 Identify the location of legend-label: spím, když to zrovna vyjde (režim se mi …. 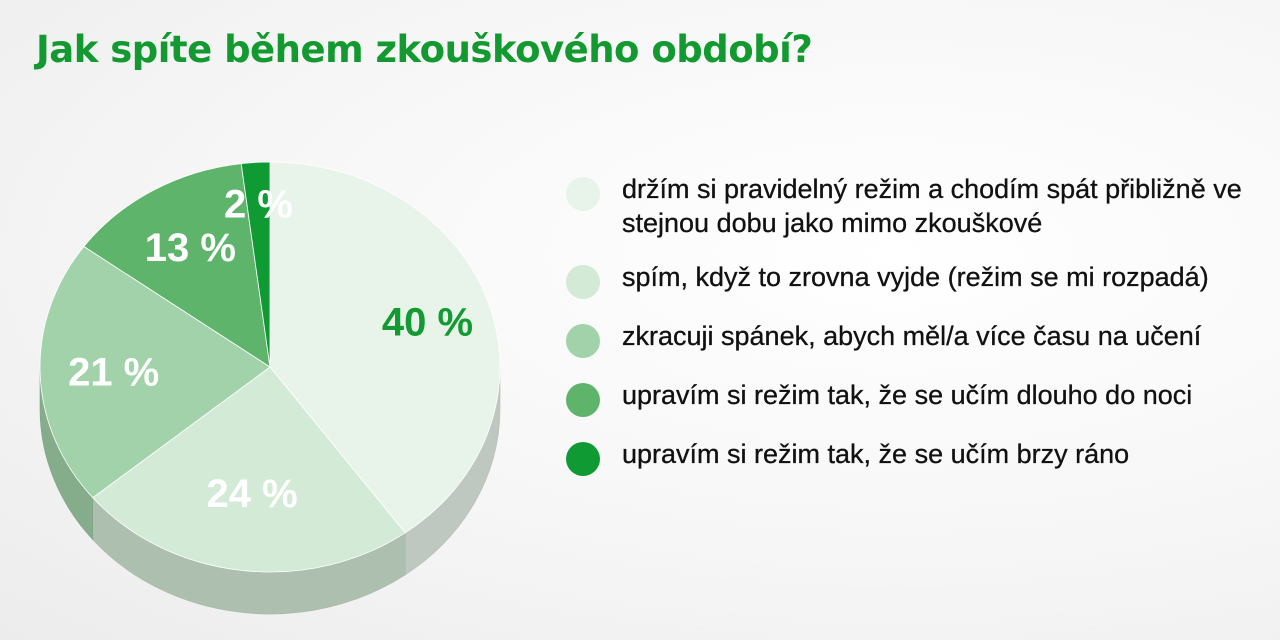
(915, 277).